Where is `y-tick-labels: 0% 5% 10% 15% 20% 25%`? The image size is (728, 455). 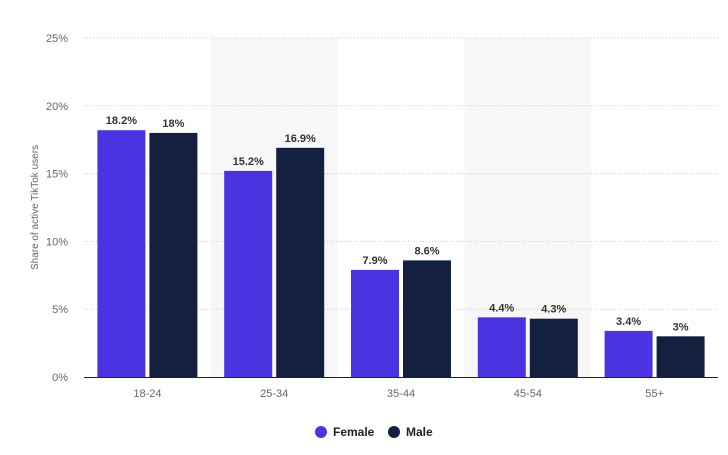
y-tick-labels: 0% 5% 10% 15% 20% 25% is located at coordinates (57, 208).